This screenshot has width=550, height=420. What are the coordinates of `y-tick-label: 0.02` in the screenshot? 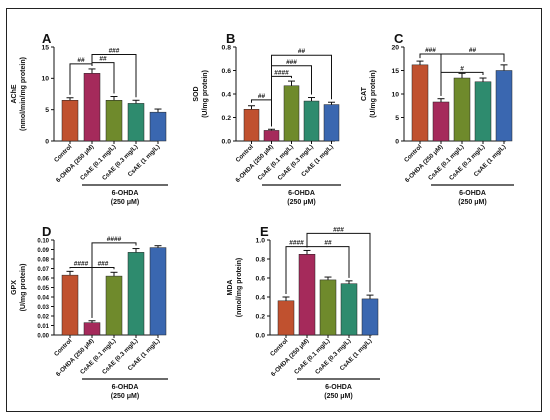 It's located at (43, 317).